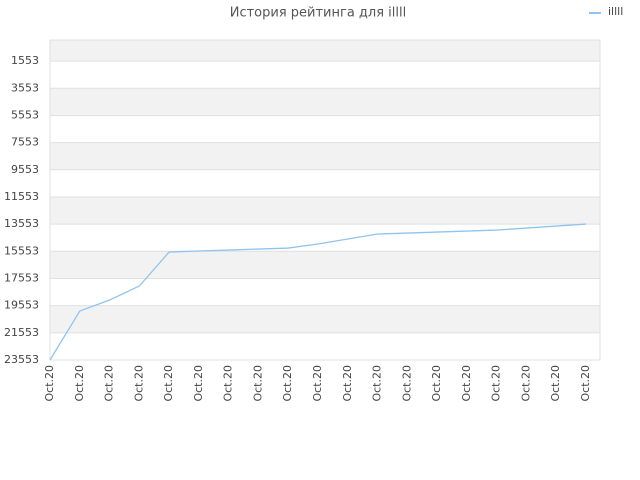 The height and width of the screenshot is (480, 640). Describe the element at coordinates (25, 142) in the screenshot. I see `y-tick-label: 7553` at that location.